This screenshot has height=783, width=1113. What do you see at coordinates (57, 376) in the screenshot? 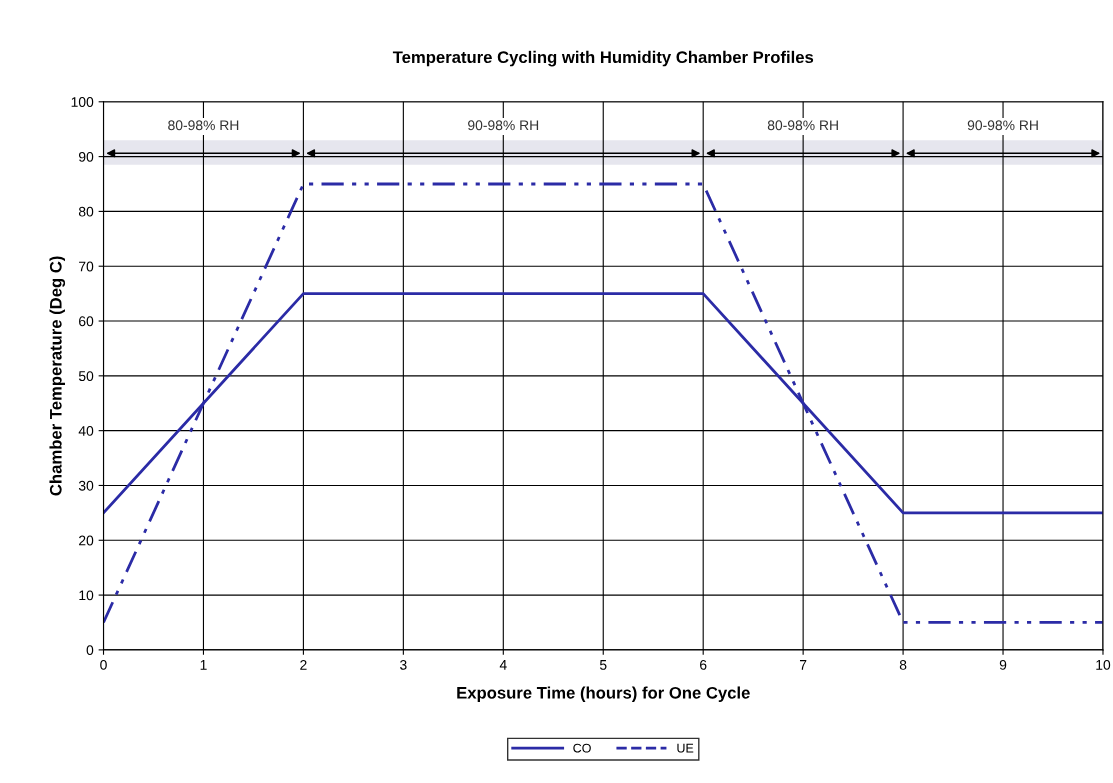
I see `y-axis-title: Chamber Temperature (Deg C)` at bounding box center [57, 376].